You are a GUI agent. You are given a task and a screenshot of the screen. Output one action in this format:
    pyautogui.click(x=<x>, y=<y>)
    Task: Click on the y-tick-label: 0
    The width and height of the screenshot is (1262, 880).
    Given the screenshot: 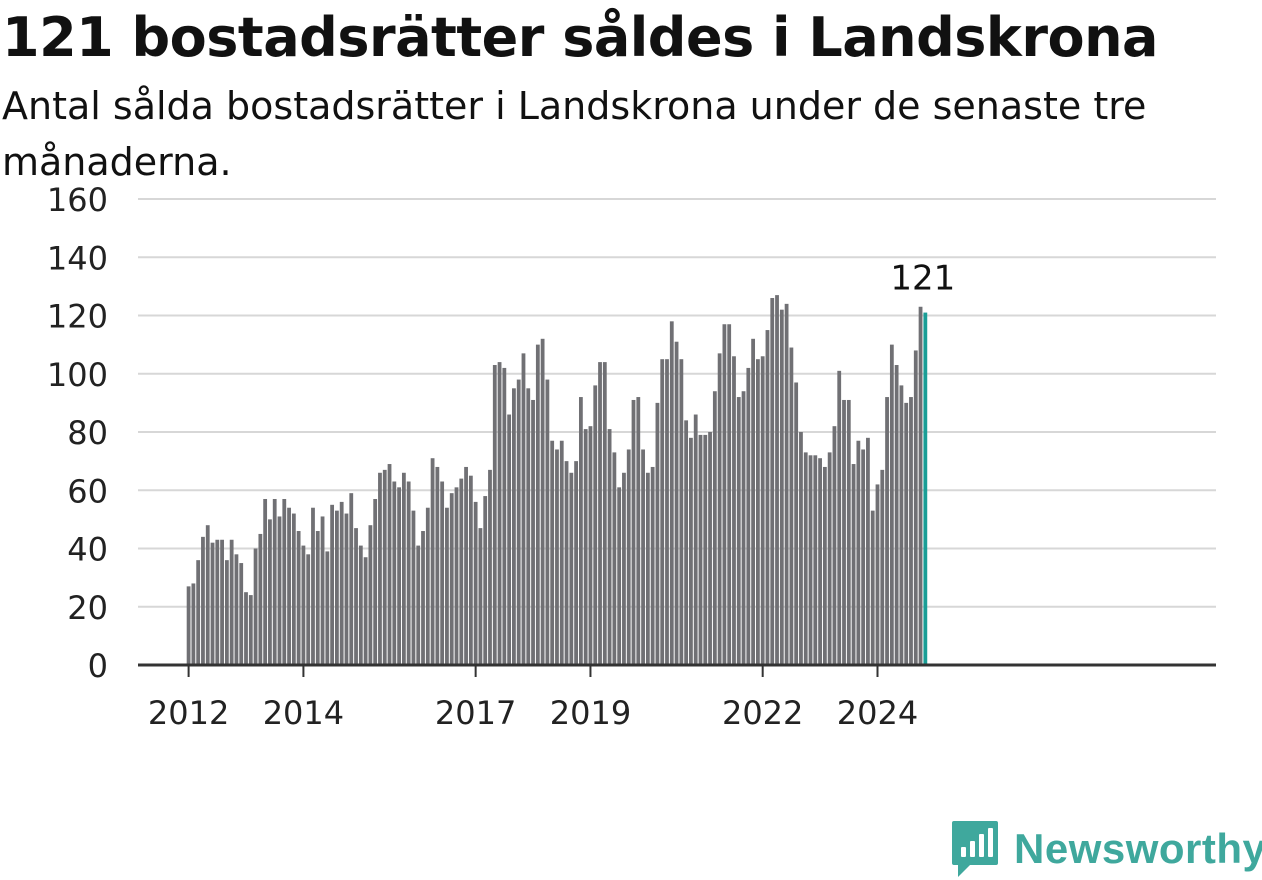 What is the action you would take?
    pyautogui.click(x=98, y=666)
    